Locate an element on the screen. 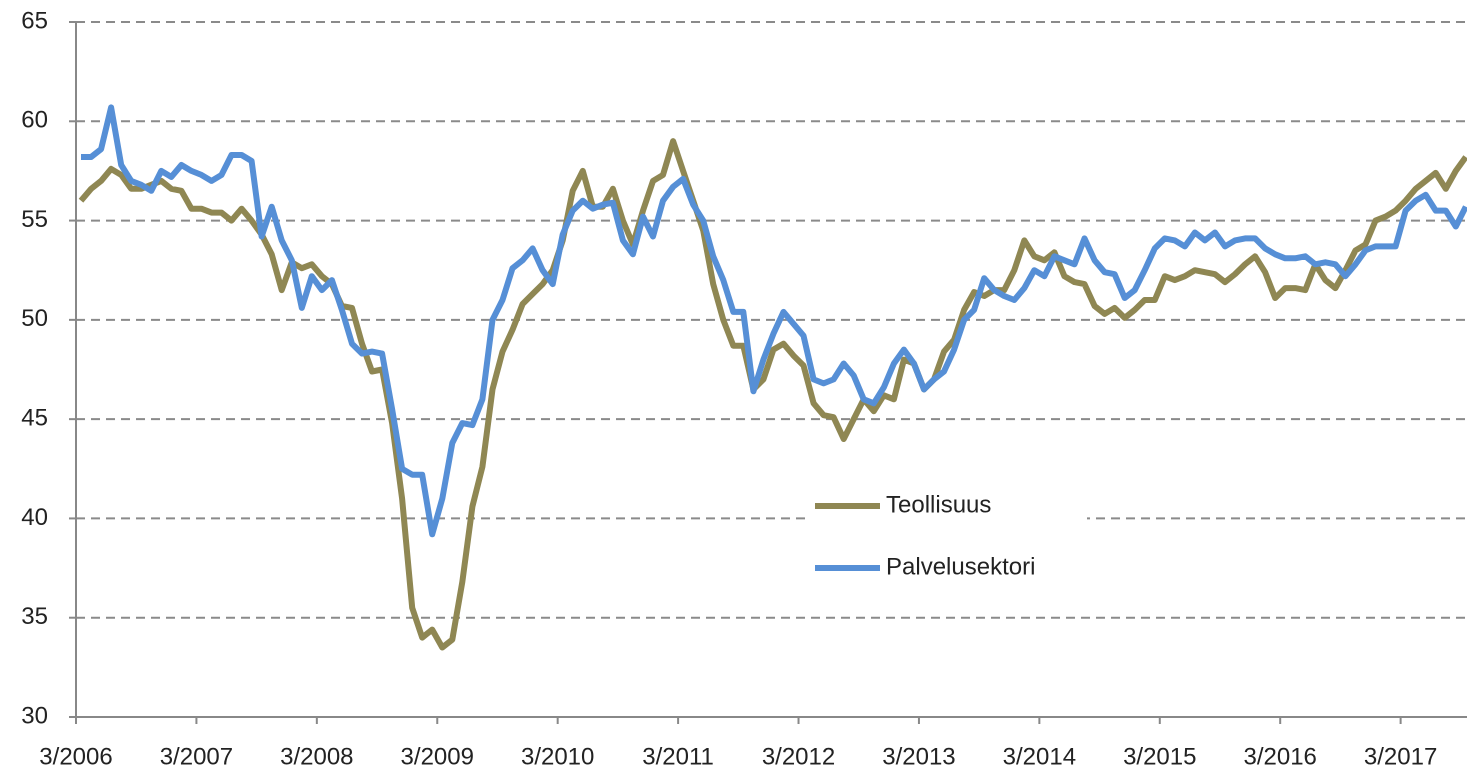 This screenshot has width=1467, height=779. y-tick-label: 65 is located at coordinates (34, 20).